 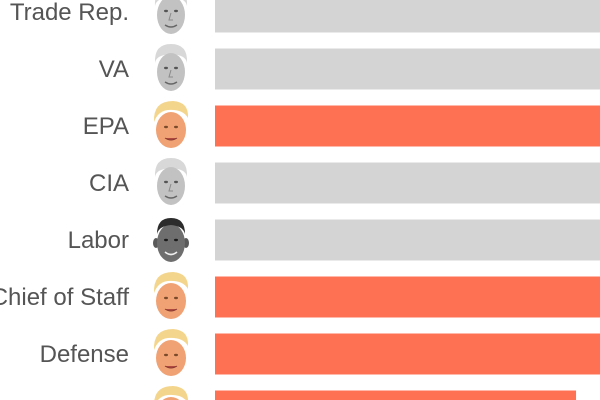 I want to click on bar-row-trade-rep: Trade Rep., so click(x=305, y=17).